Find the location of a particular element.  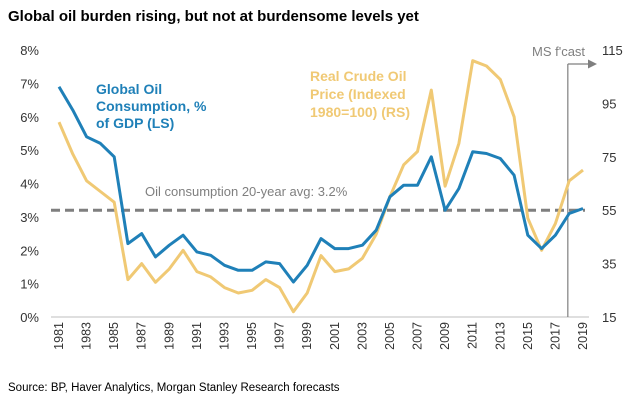

left-axis-tick-label: 6% is located at coordinates (29, 117).